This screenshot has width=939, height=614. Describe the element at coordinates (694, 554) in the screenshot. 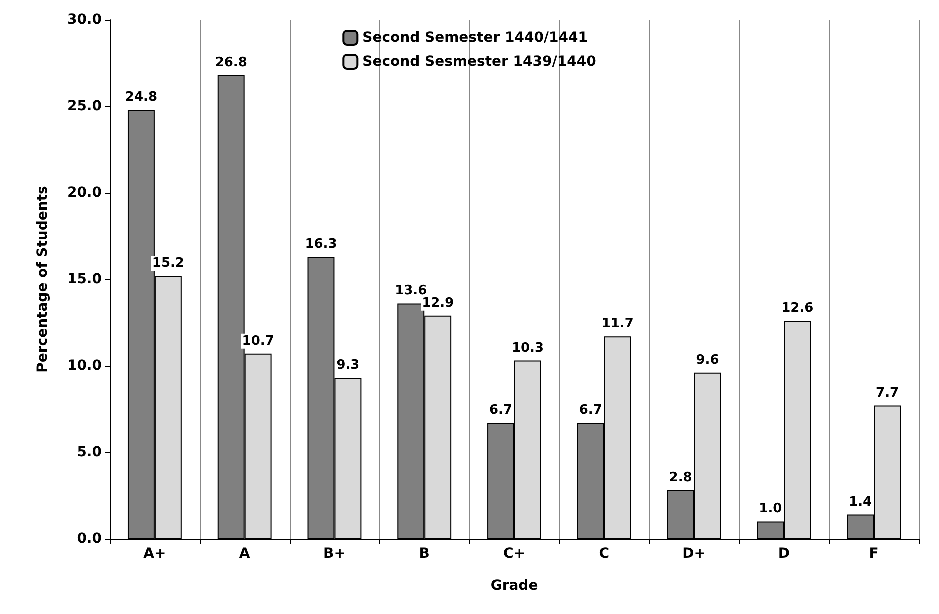

I see `x-tick-label: D+` at that location.